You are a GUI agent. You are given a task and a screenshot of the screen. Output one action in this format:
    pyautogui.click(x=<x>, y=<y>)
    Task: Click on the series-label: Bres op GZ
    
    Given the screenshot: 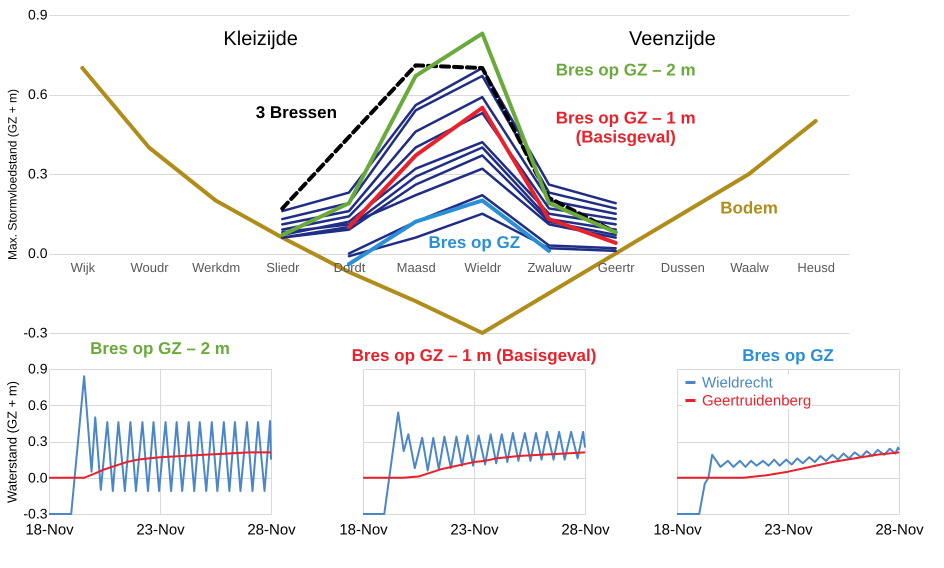 What is the action you would take?
    pyautogui.click(x=474, y=242)
    